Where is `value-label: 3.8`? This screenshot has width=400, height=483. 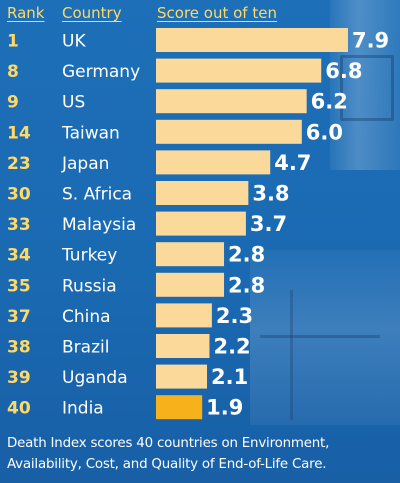 value-label: 3.8 is located at coordinates (270, 194).